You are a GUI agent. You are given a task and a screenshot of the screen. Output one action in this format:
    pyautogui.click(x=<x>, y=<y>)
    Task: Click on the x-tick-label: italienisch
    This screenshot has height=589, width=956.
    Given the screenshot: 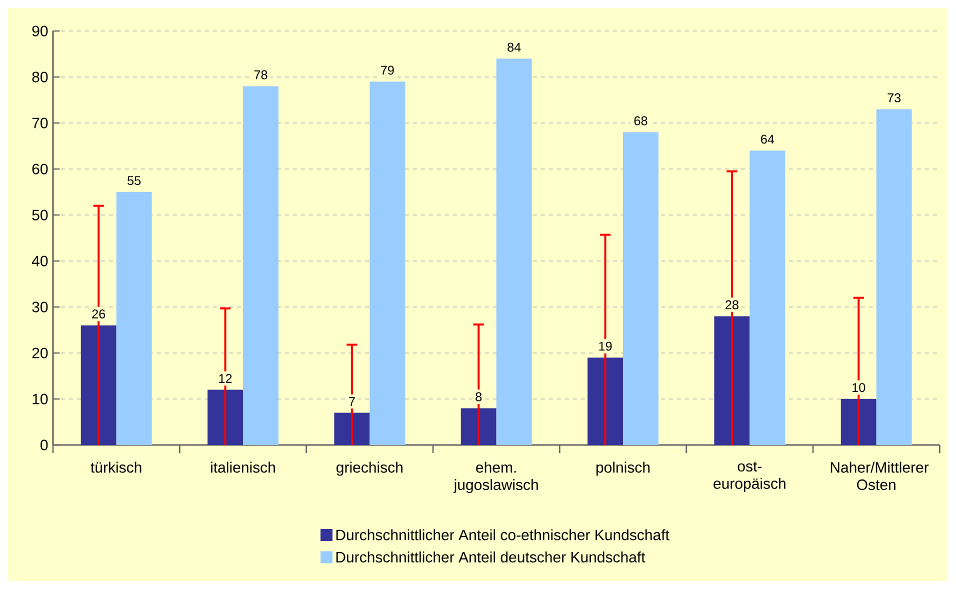 What is the action you would take?
    pyautogui.click(x=243, y=467)
    